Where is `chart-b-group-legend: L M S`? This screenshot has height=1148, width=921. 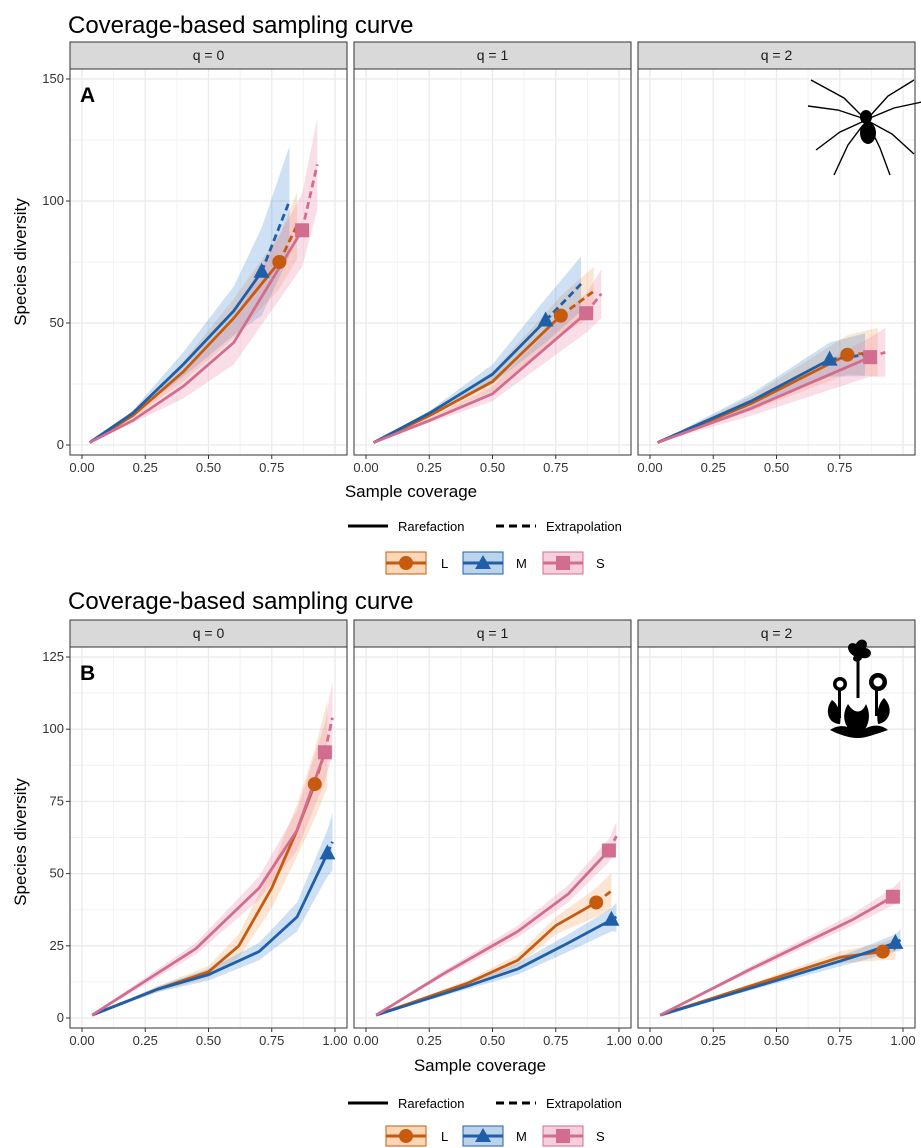
chart-b-group-legend: L M S is located at coordinates (495, 1136).